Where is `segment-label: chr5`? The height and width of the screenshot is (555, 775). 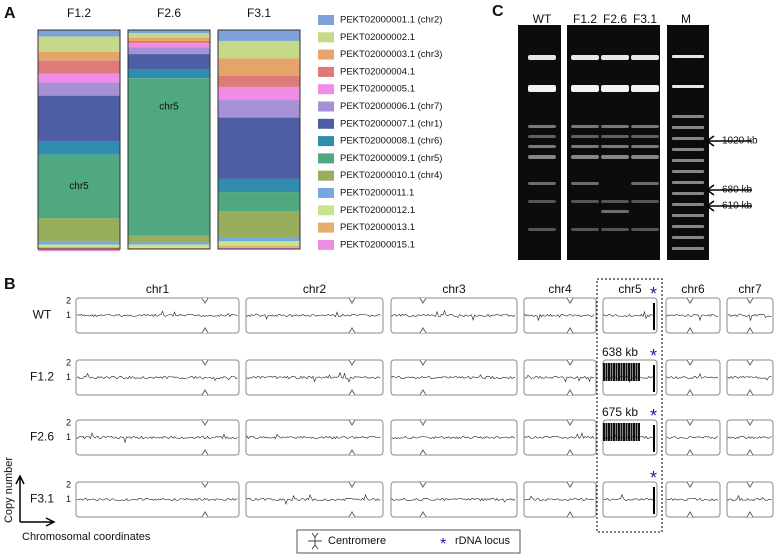
segment-label: chr5 is located at coordinates (79, 186).